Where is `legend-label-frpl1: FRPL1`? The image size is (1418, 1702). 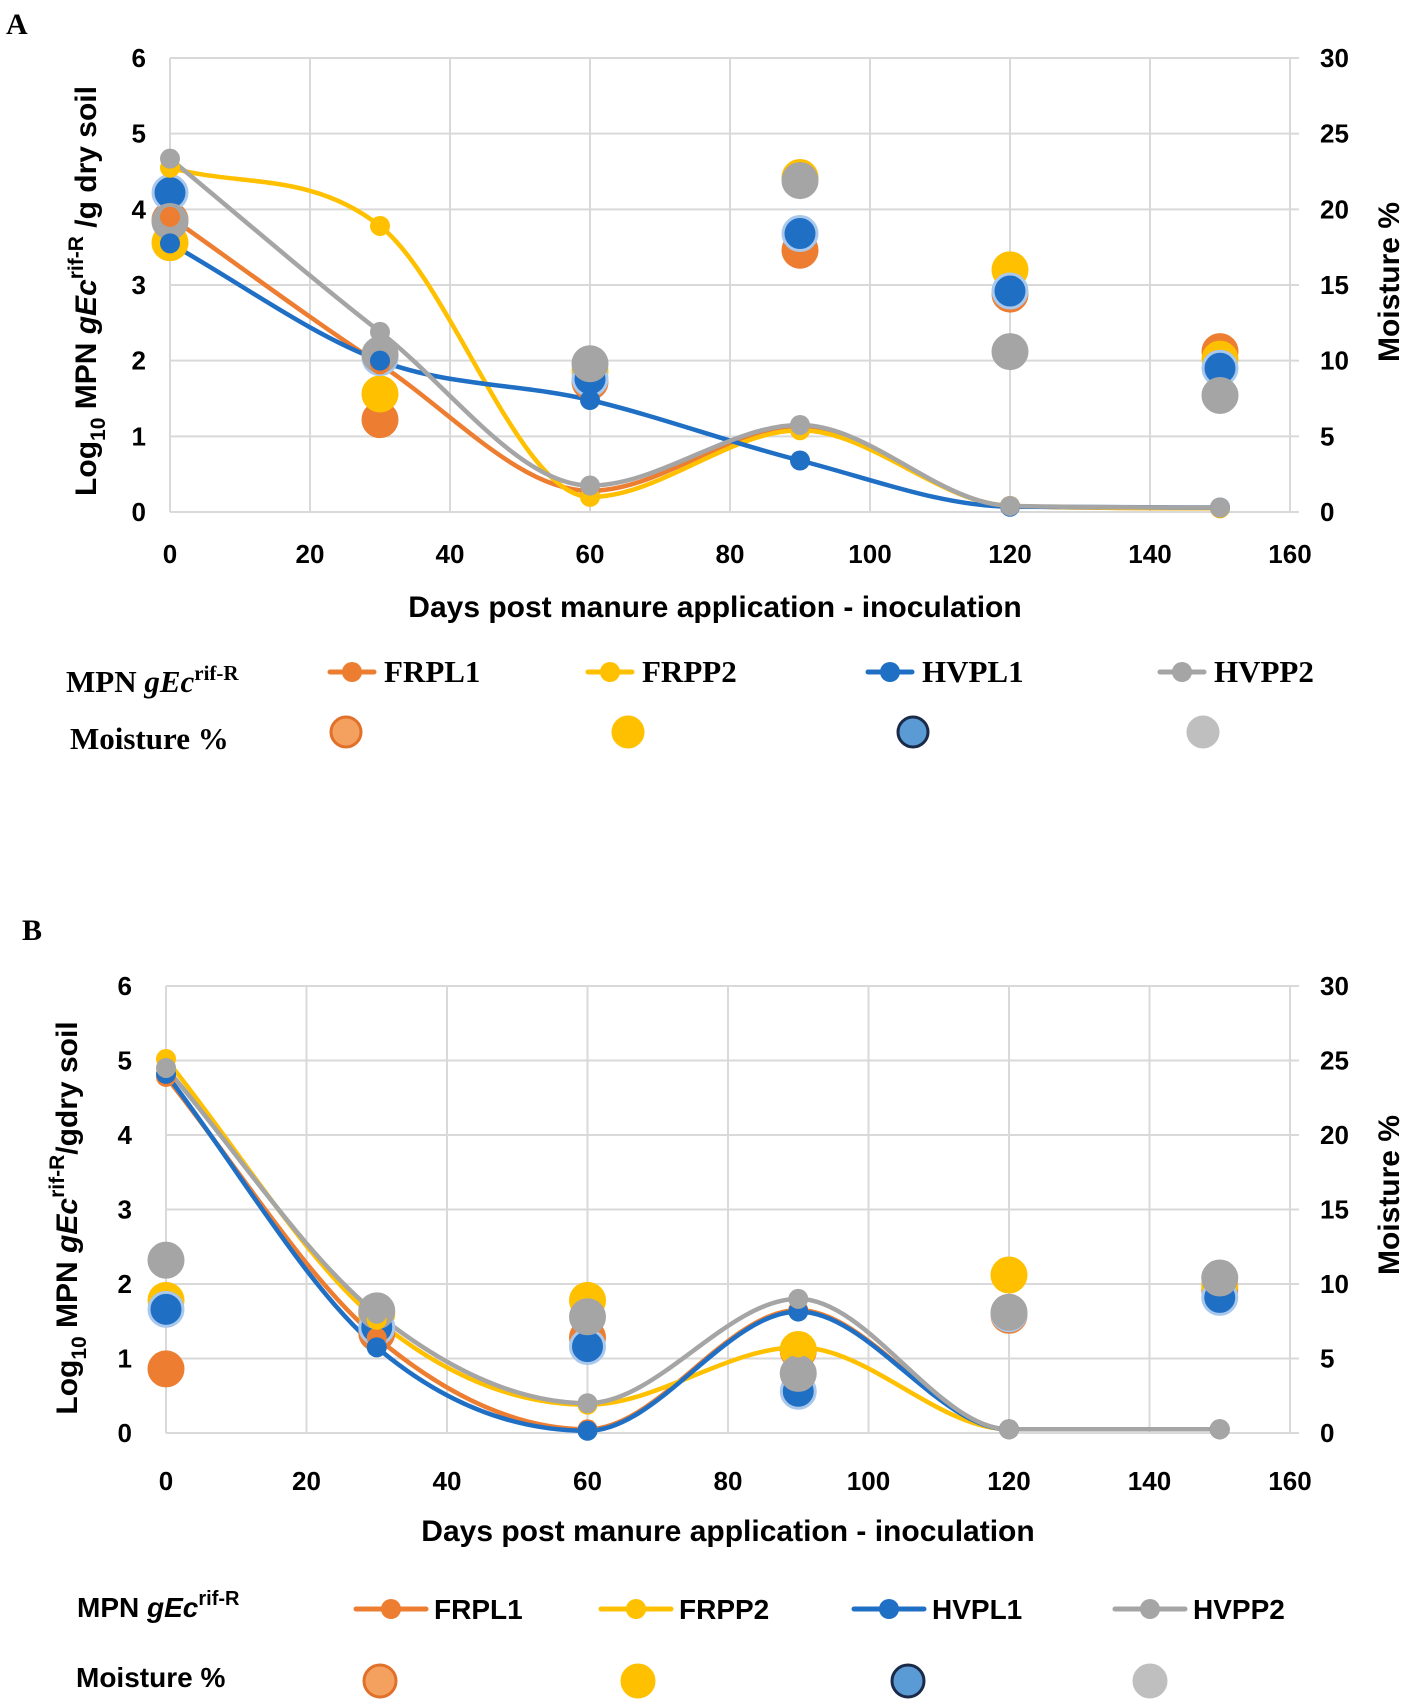
legend-label-frpl1: FRPL1 is located at coordinates (478, 1609).